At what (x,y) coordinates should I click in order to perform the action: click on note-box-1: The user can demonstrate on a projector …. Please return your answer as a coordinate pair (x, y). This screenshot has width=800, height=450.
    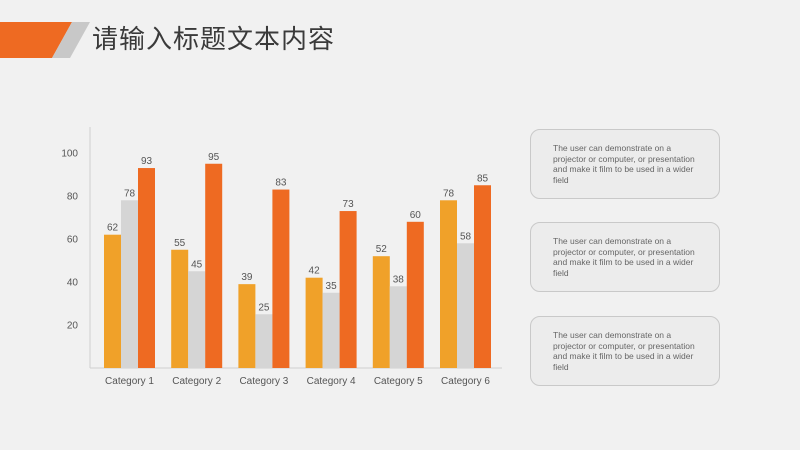
    Looking at the image, I should click on (625, 164).